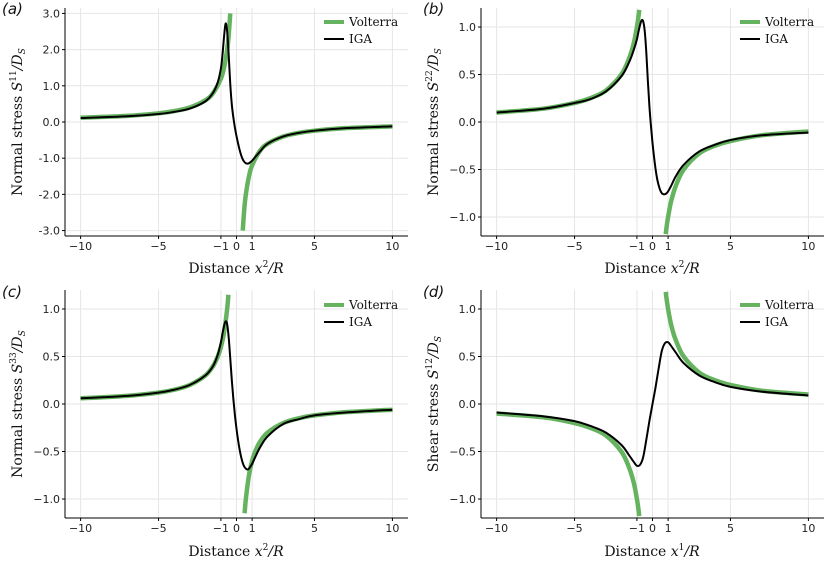  I want to click on x-axis-label: Distance x1/R, so click(652, 551).